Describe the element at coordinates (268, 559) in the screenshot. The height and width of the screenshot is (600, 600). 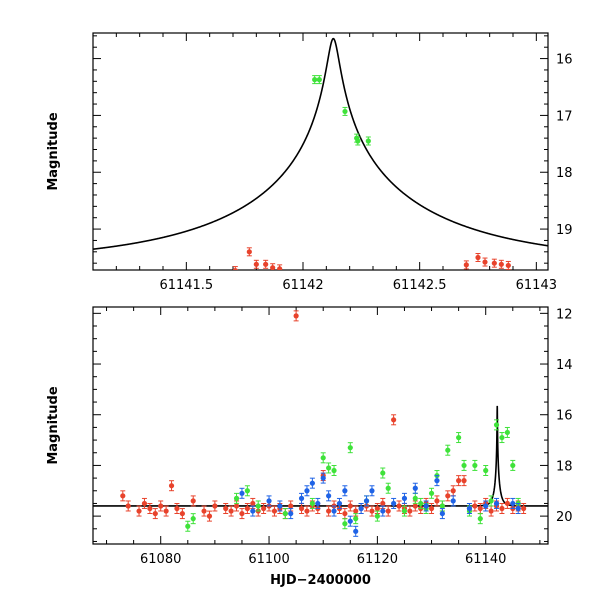
I see `x-tick-label: 61100` at that location.